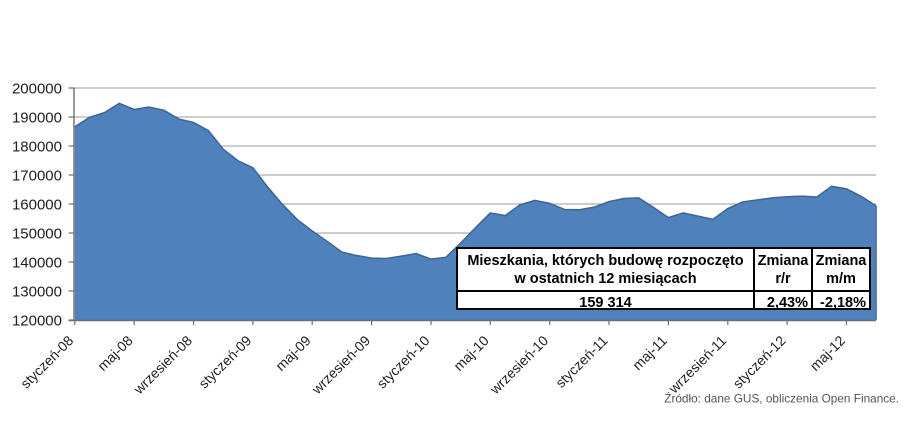 This screenshot has width=904, height=447. What do you see at coordinates (828, 353) in the screenshot?
I see `svg-text: maj-12` at bounding box center [828, 353].